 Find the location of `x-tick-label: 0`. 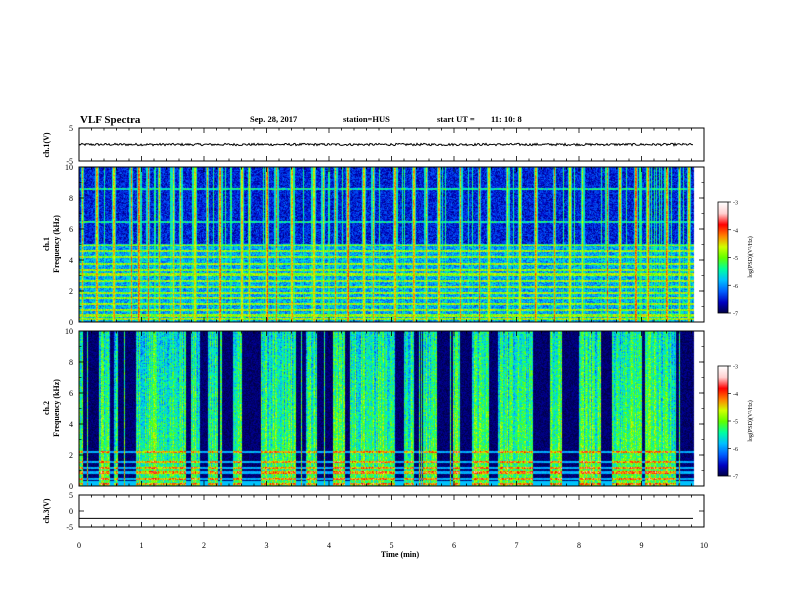

x-tick-label: 0 is located at coordinates (79, 545).